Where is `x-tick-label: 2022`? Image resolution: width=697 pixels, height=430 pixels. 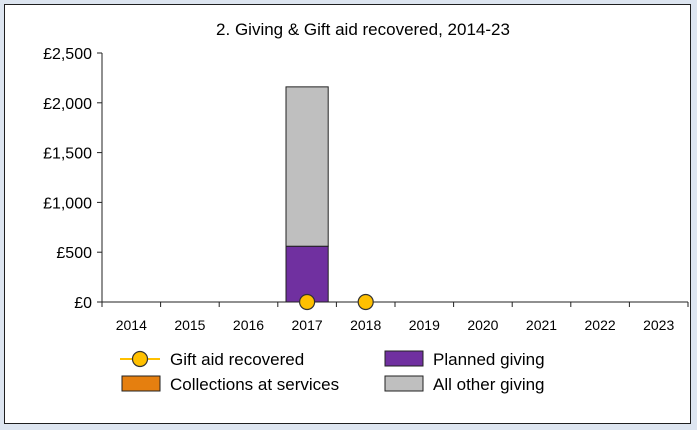
x-tick-label: 2022 is located at coordinates (600, 325).